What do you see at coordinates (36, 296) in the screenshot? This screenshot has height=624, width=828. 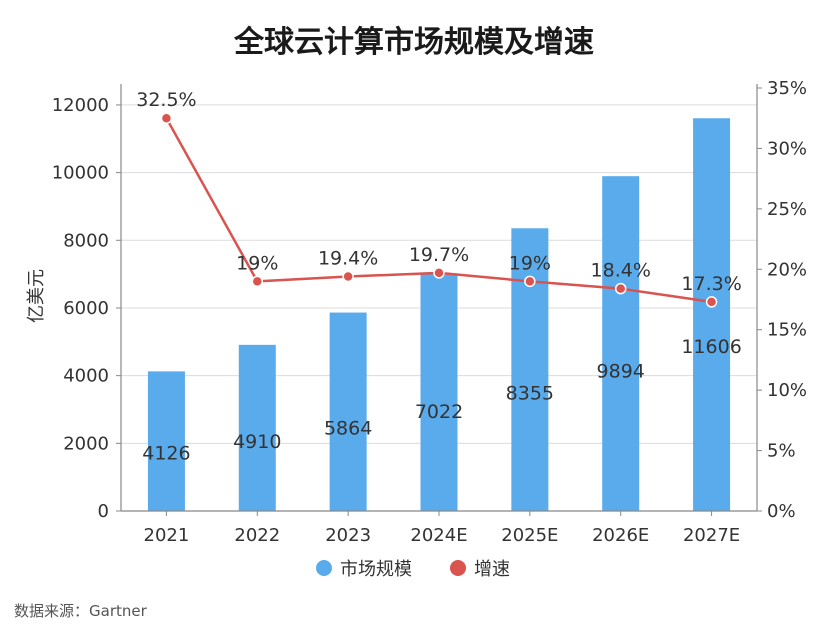 I see `y-axis-label: 亿美元` at bounding box center [36, 296].